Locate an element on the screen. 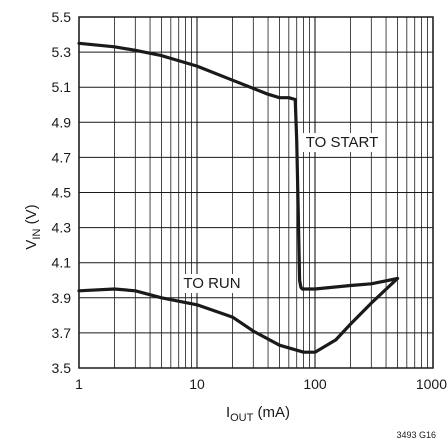  annotation-to-run: TO RUN is located at coordinates (211, 283).